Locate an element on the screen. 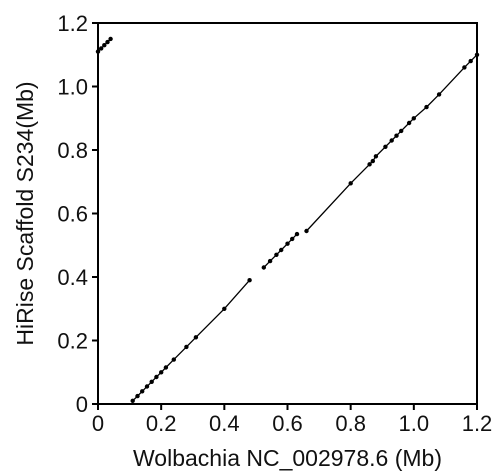 The width and height of the screenshot is (497, 475). y-tick-label: 1.2 is located at coordinates (72, 23).